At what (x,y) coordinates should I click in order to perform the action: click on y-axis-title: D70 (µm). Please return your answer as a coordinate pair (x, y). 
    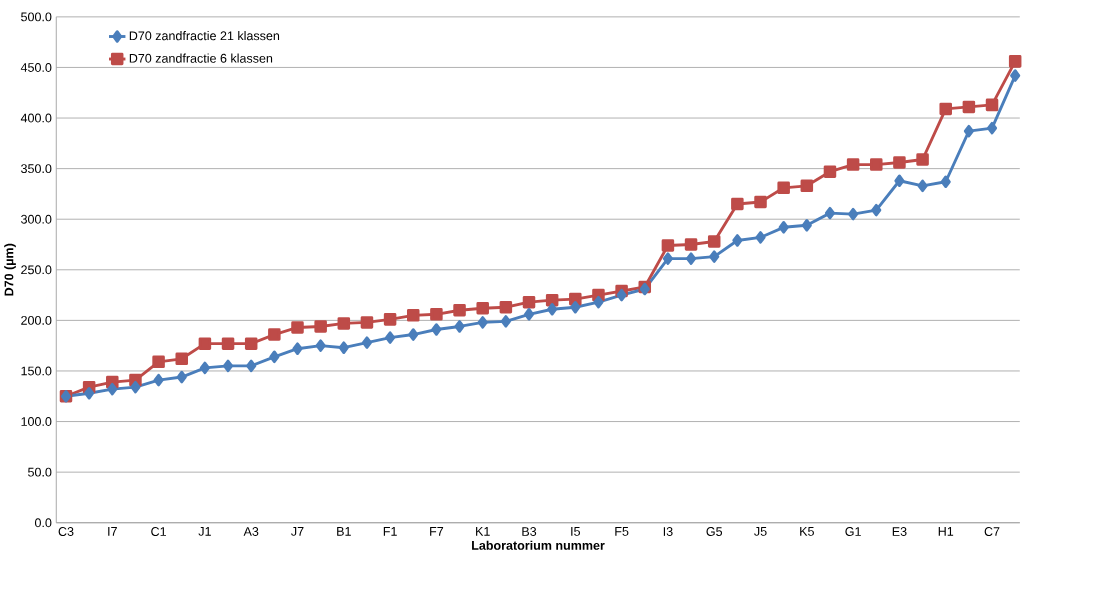
    Looking at the image, I should click on (10, 270).